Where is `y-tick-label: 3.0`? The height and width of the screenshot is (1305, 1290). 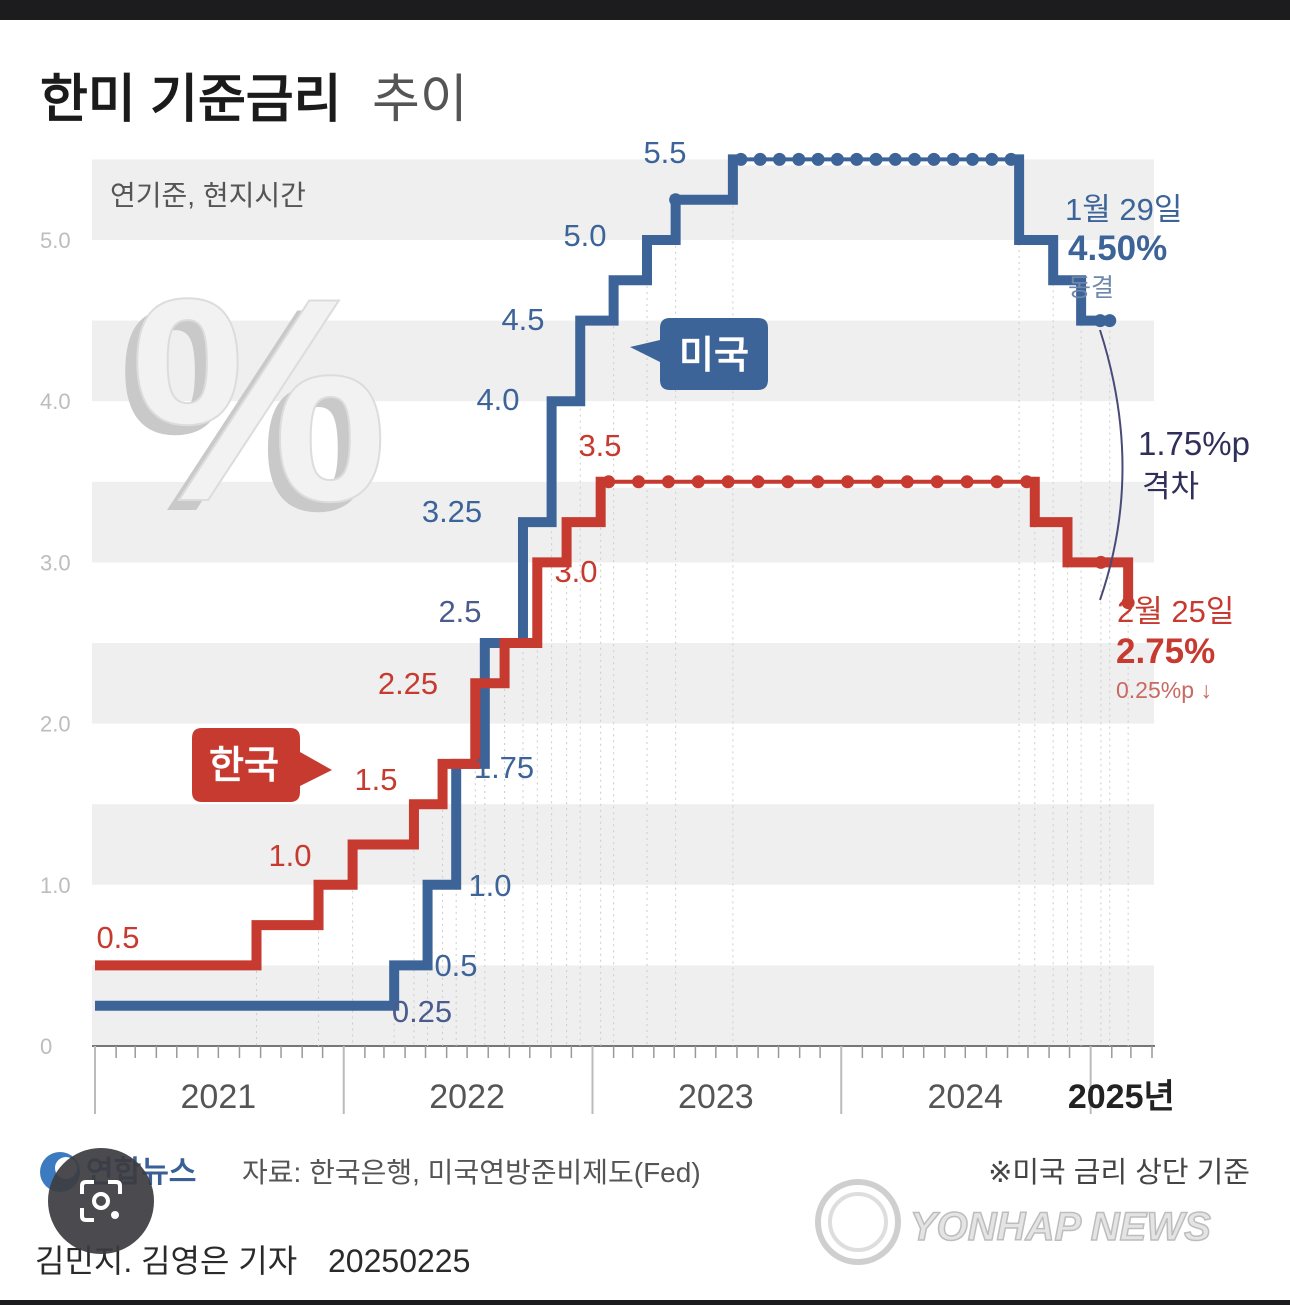 y-tick-label: 3.0 is located at coordinates (55, 562).